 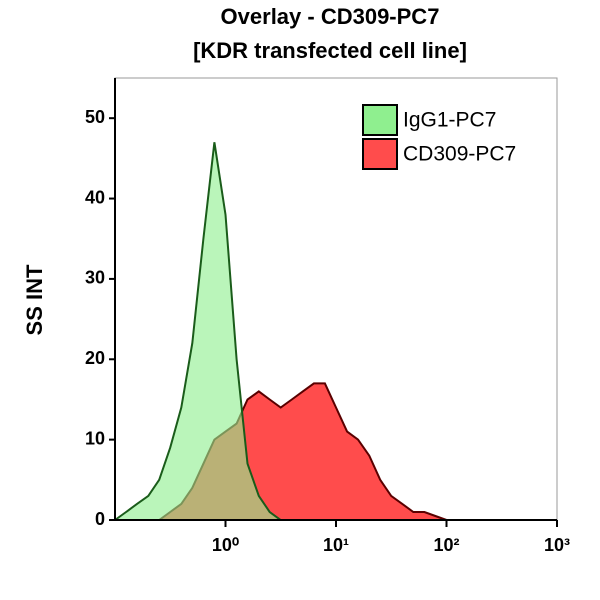 I want to click on x-tick-label: 10³, so click(x=557, y=545).